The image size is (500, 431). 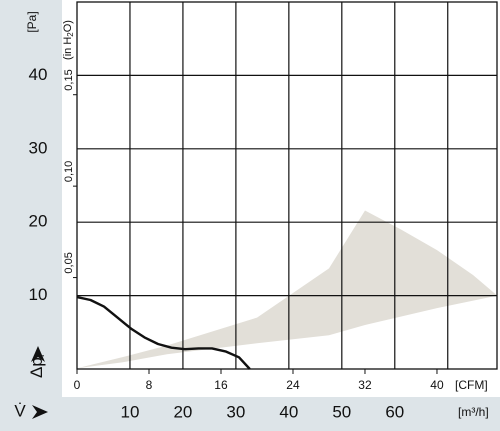 What do you see at coordinates (20, 410) in the screenshot?
I see `x2-label: V̇` at bounding box center [20, 410].